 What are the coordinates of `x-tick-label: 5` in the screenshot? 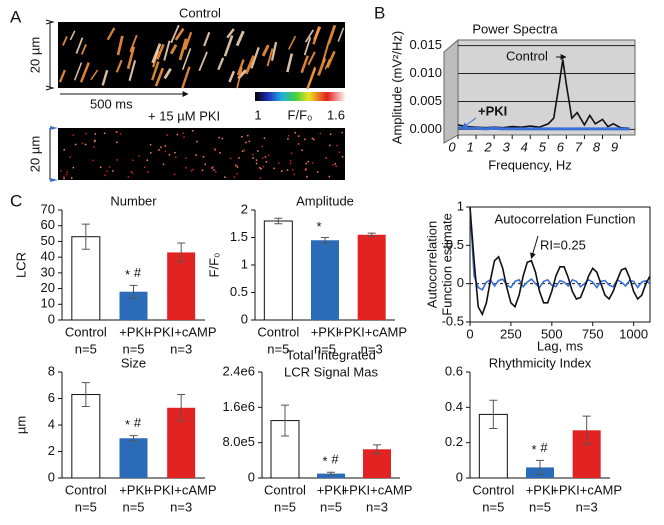 It's located at (543, 146).